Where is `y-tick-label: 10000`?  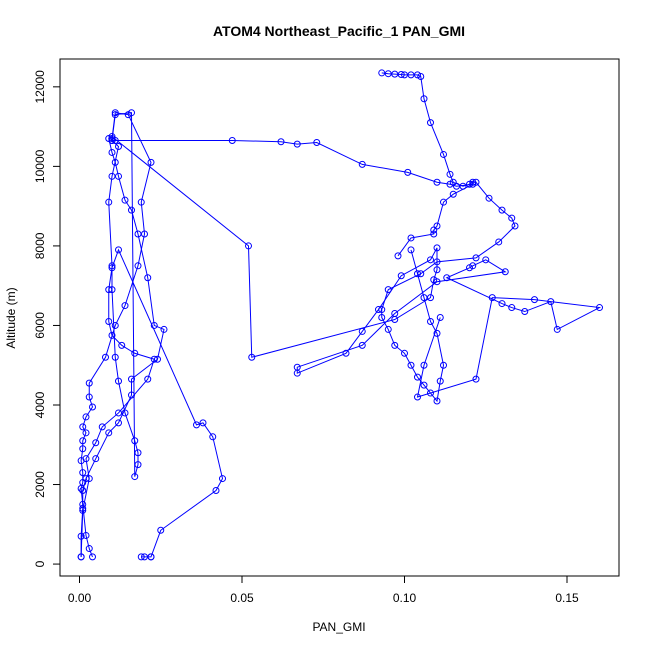 y-tick-label: 10000 is located at coordinates (40, 166).